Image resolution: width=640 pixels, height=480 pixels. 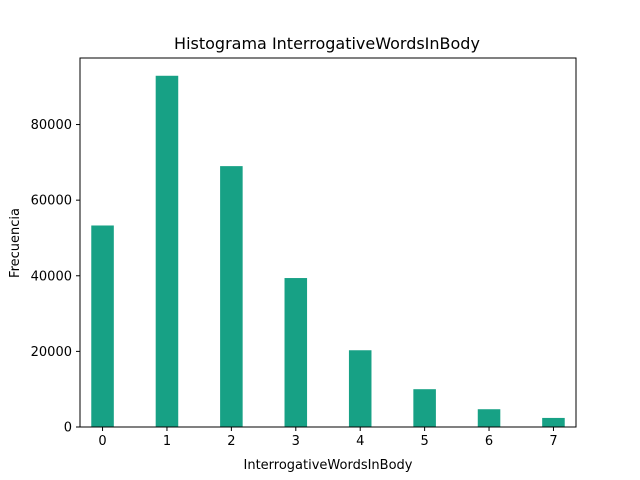 What do you see at coordinates (51, 276) in the screenshot?
I see `y-tick-label: 40000` at bounding box center [51, 276].